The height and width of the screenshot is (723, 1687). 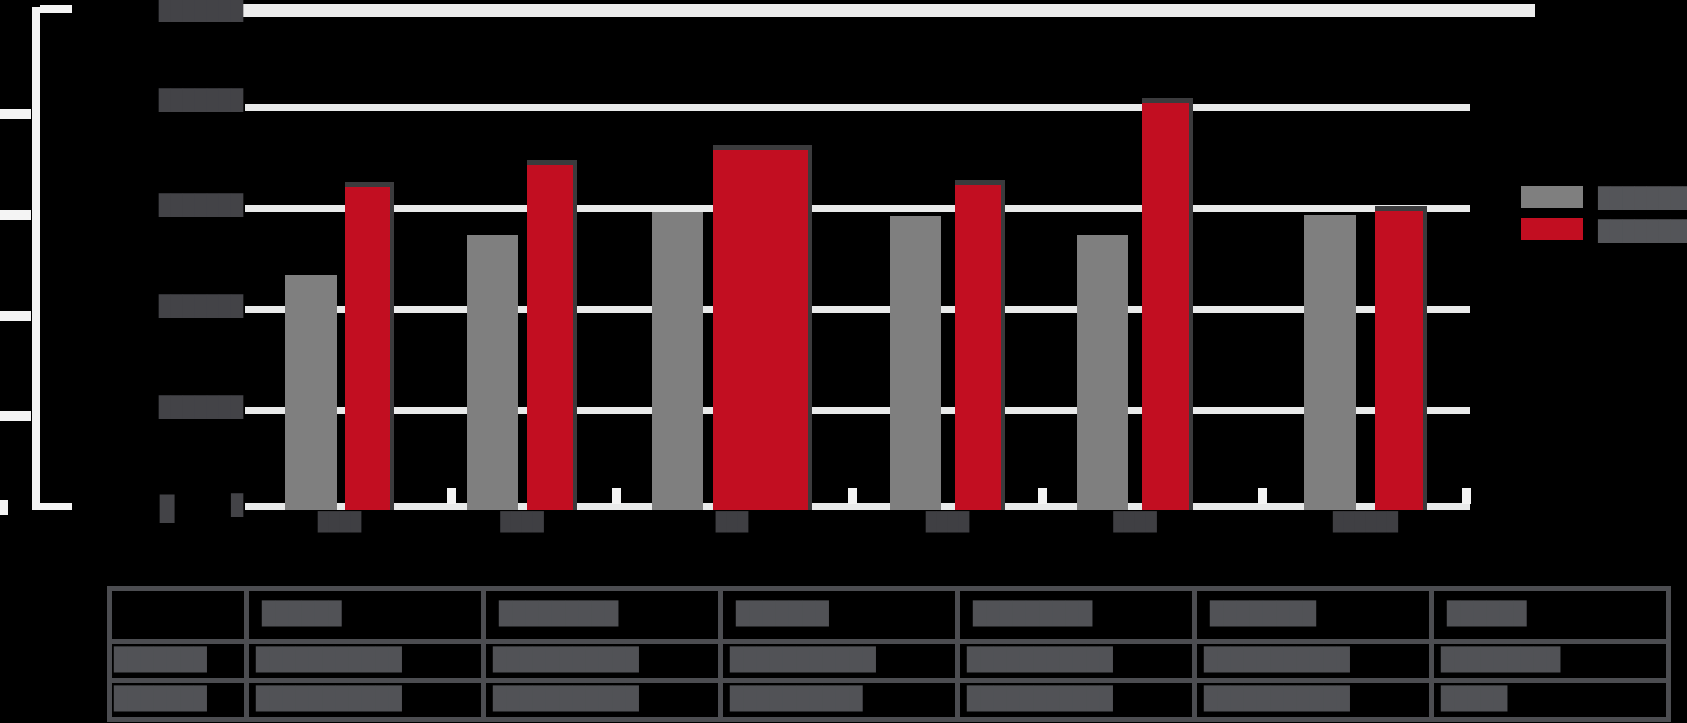 What do you see at coordinates (839, 700) in the screenshot?
I see `table-data-2-cell-4: ██████████` at bounding box center [839, 700].